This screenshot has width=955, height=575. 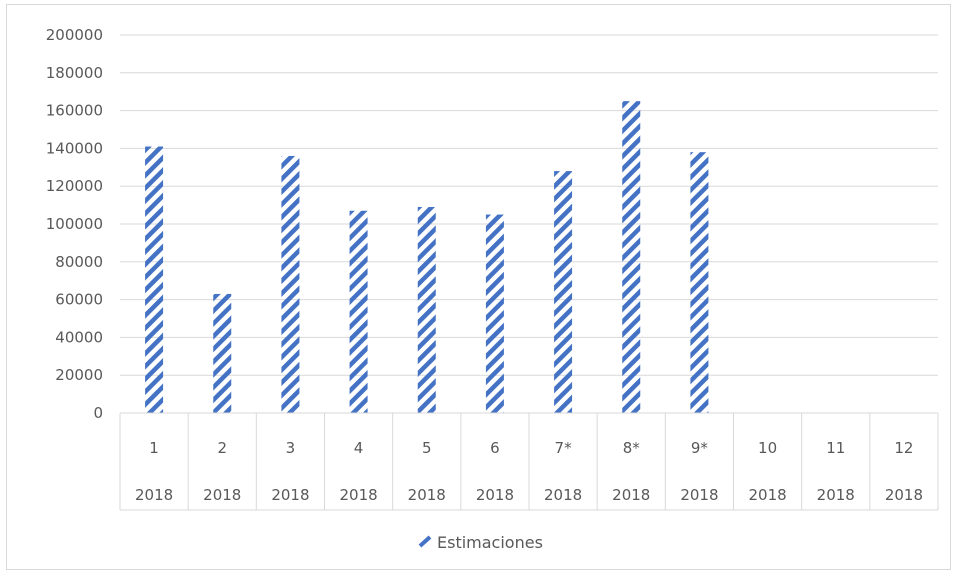 What do you see at coordinates (74, 148) in the screenshot?
I see `y-tick-label: 140000` at bounding box center [74, 148].